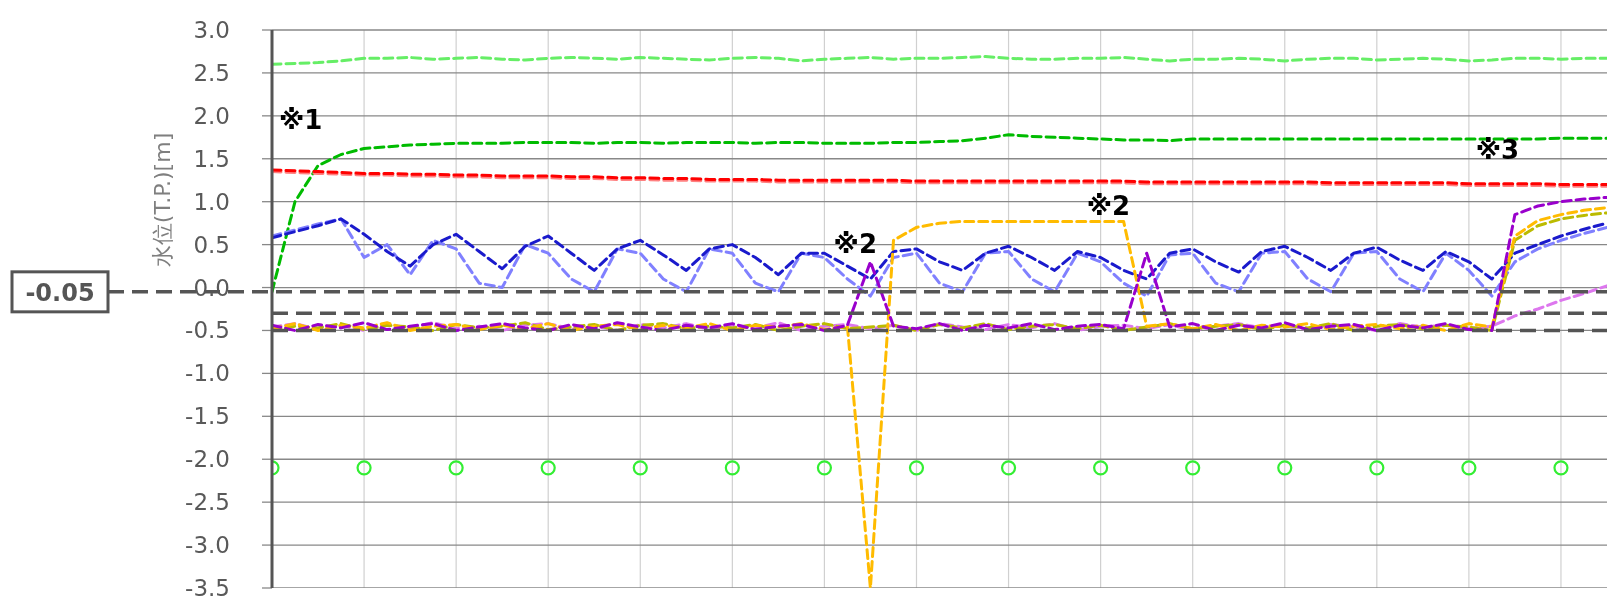  What do you see at coordinates (939, 60) in the screenshot?
I see `line-series` at bounding box center [939, 60].